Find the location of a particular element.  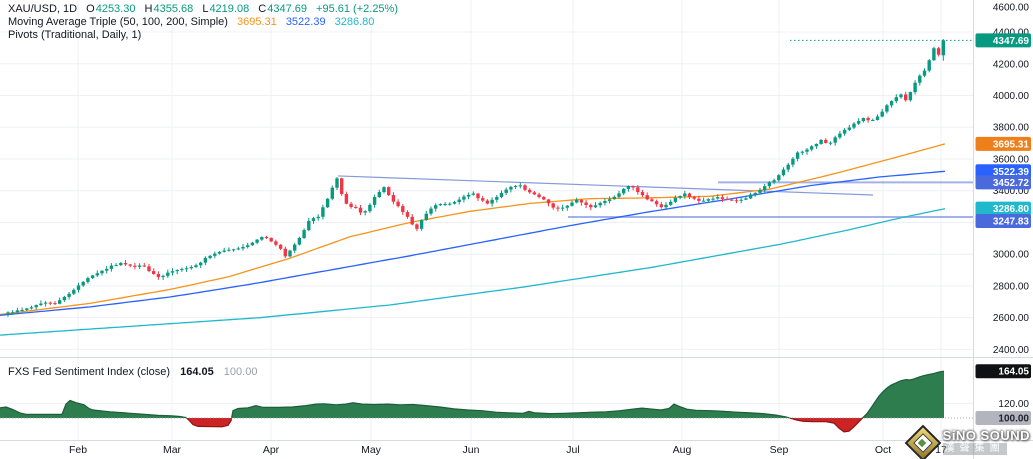

watermark-brand-text: SiNO SOUND is located at coordinates (986, 435).